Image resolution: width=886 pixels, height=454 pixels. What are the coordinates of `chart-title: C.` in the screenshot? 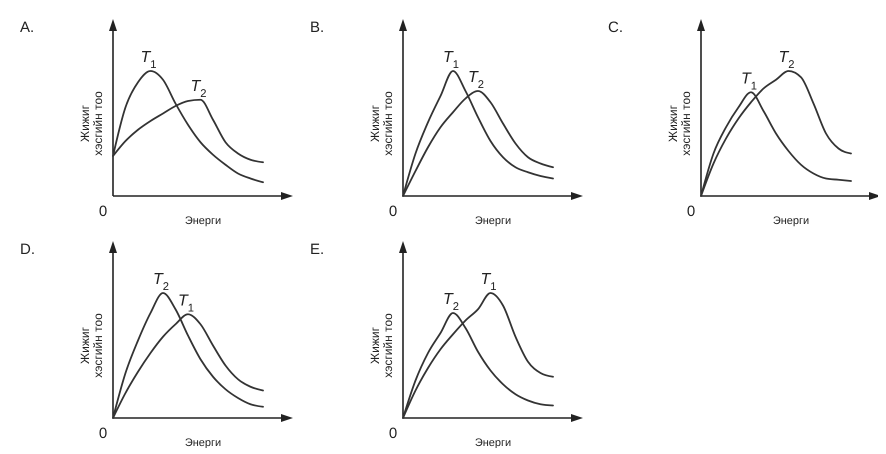 It's located at (615, 27).